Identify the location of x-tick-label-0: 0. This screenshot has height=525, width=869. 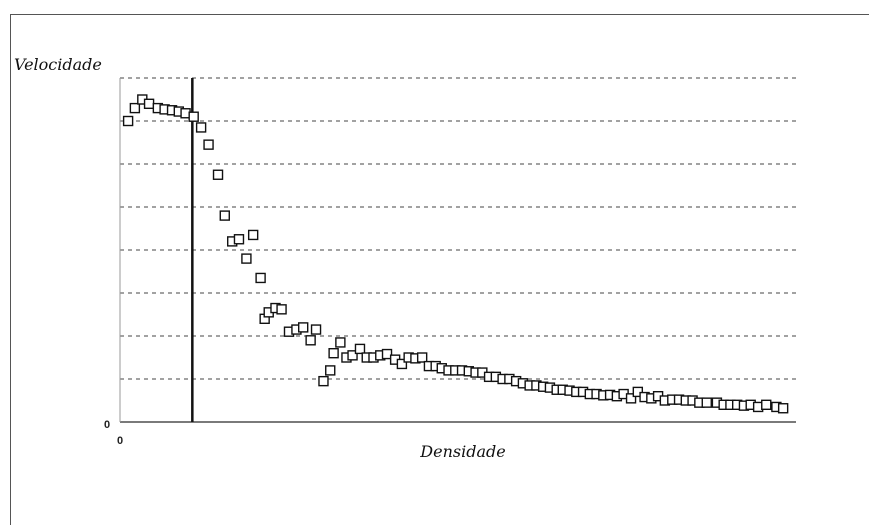
(120, 441).